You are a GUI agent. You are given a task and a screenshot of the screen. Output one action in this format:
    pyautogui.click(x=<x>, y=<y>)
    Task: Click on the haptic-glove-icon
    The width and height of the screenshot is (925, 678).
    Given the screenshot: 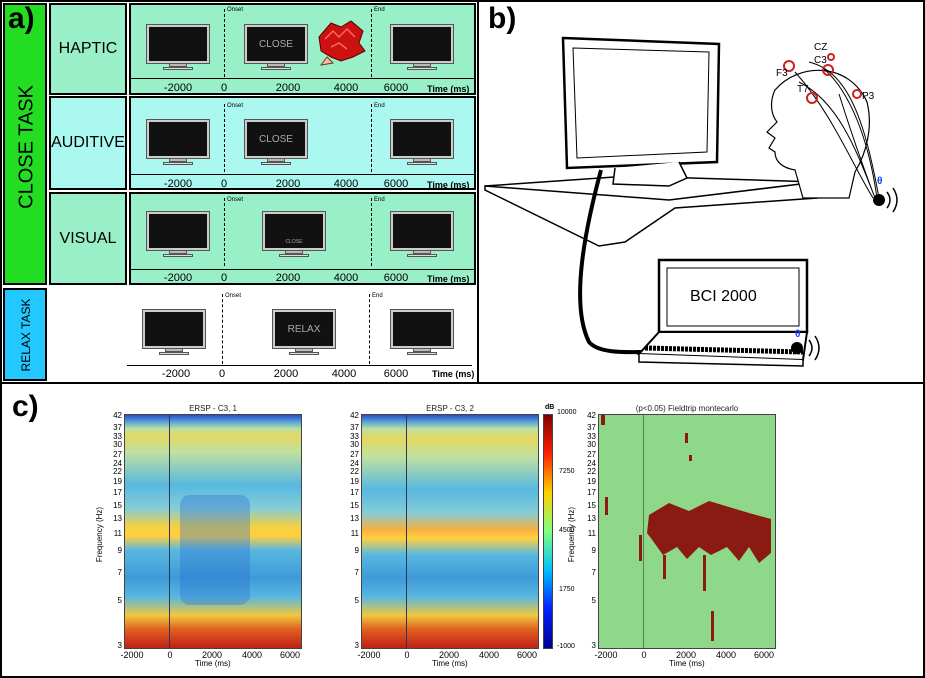 What is the action you would take?
    pyautogui.click(x=342, y=43)
    